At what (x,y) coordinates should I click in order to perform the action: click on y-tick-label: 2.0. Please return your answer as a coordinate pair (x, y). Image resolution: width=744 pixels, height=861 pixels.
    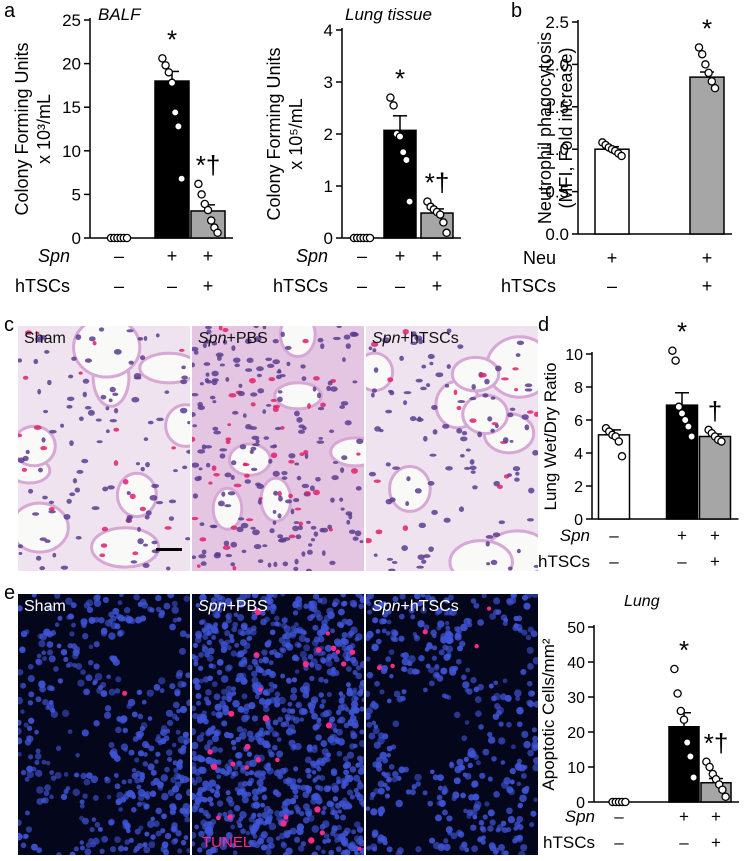
    Looking at the image, I should click on (557, 64).